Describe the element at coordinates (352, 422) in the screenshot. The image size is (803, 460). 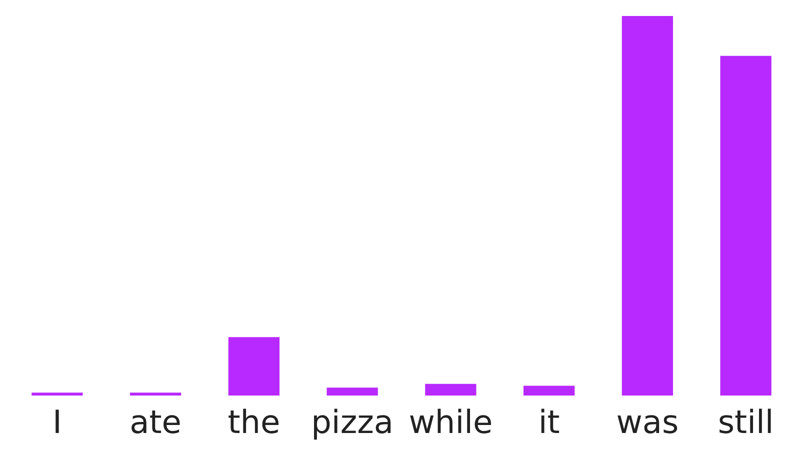
I see `x-tick-label: pizza` at that location.